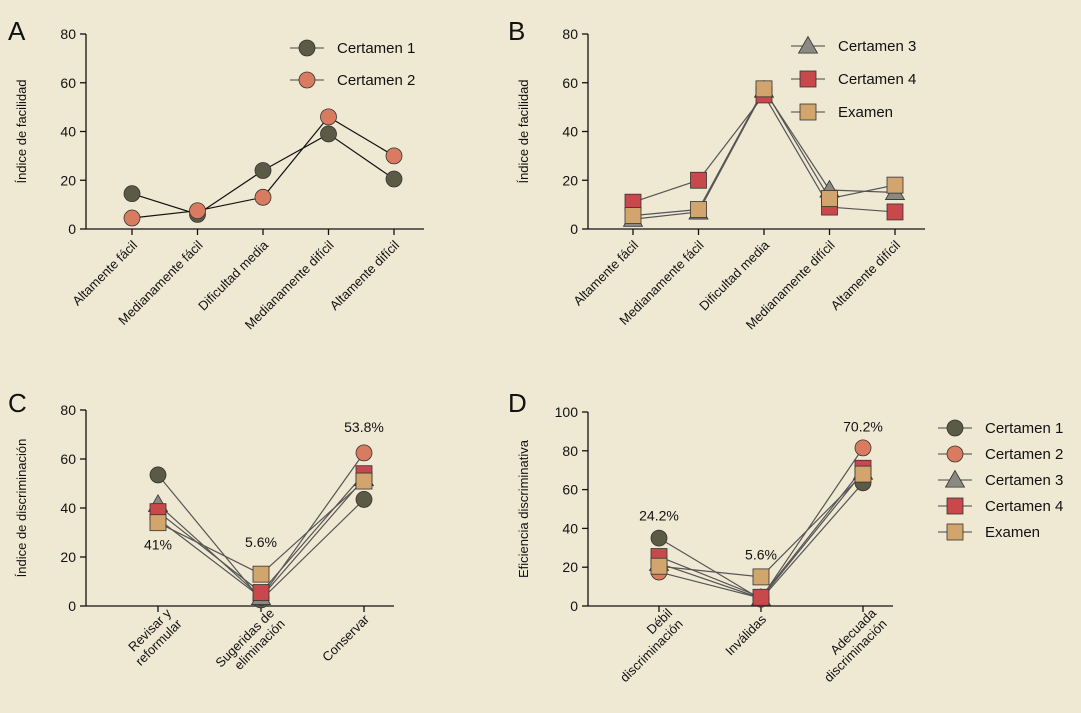 The image size is (1081, 713). I want to click on panel-letter: C, so click(17, 403).